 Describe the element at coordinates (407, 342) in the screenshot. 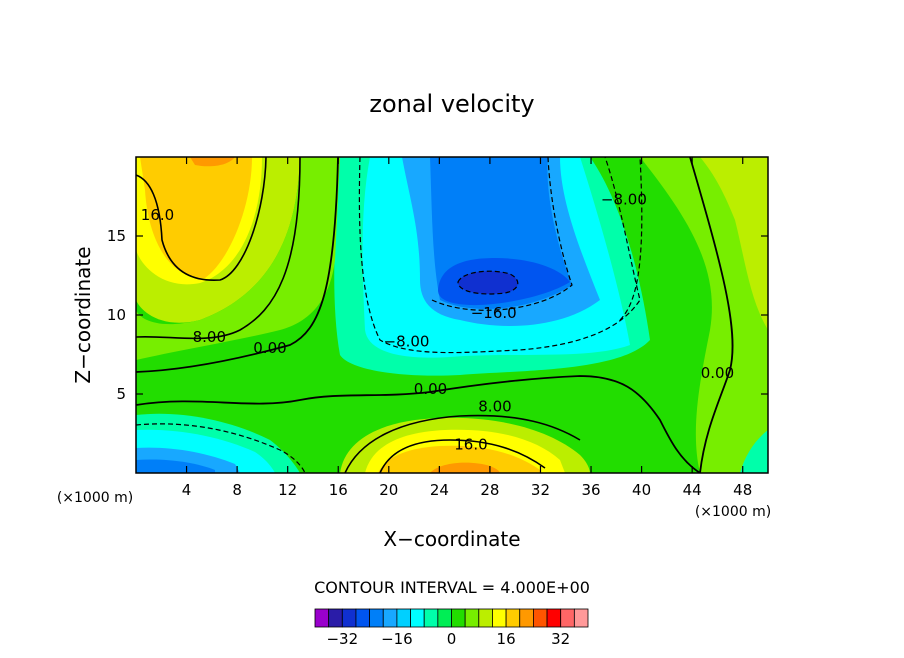

I see `contour-label-3: −8.00` at that location.